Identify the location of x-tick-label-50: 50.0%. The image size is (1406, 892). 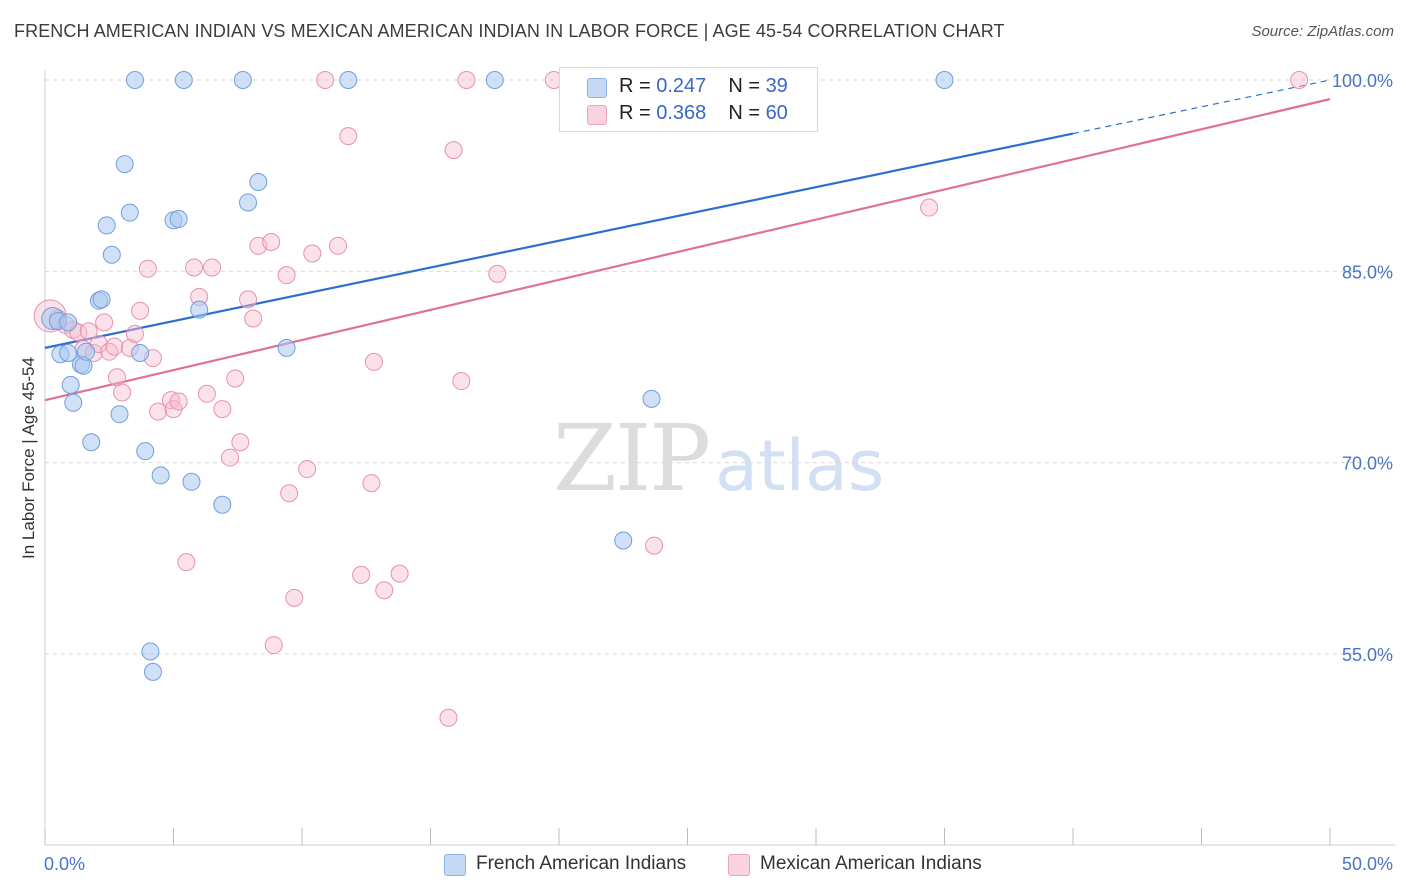
(1367, 864).